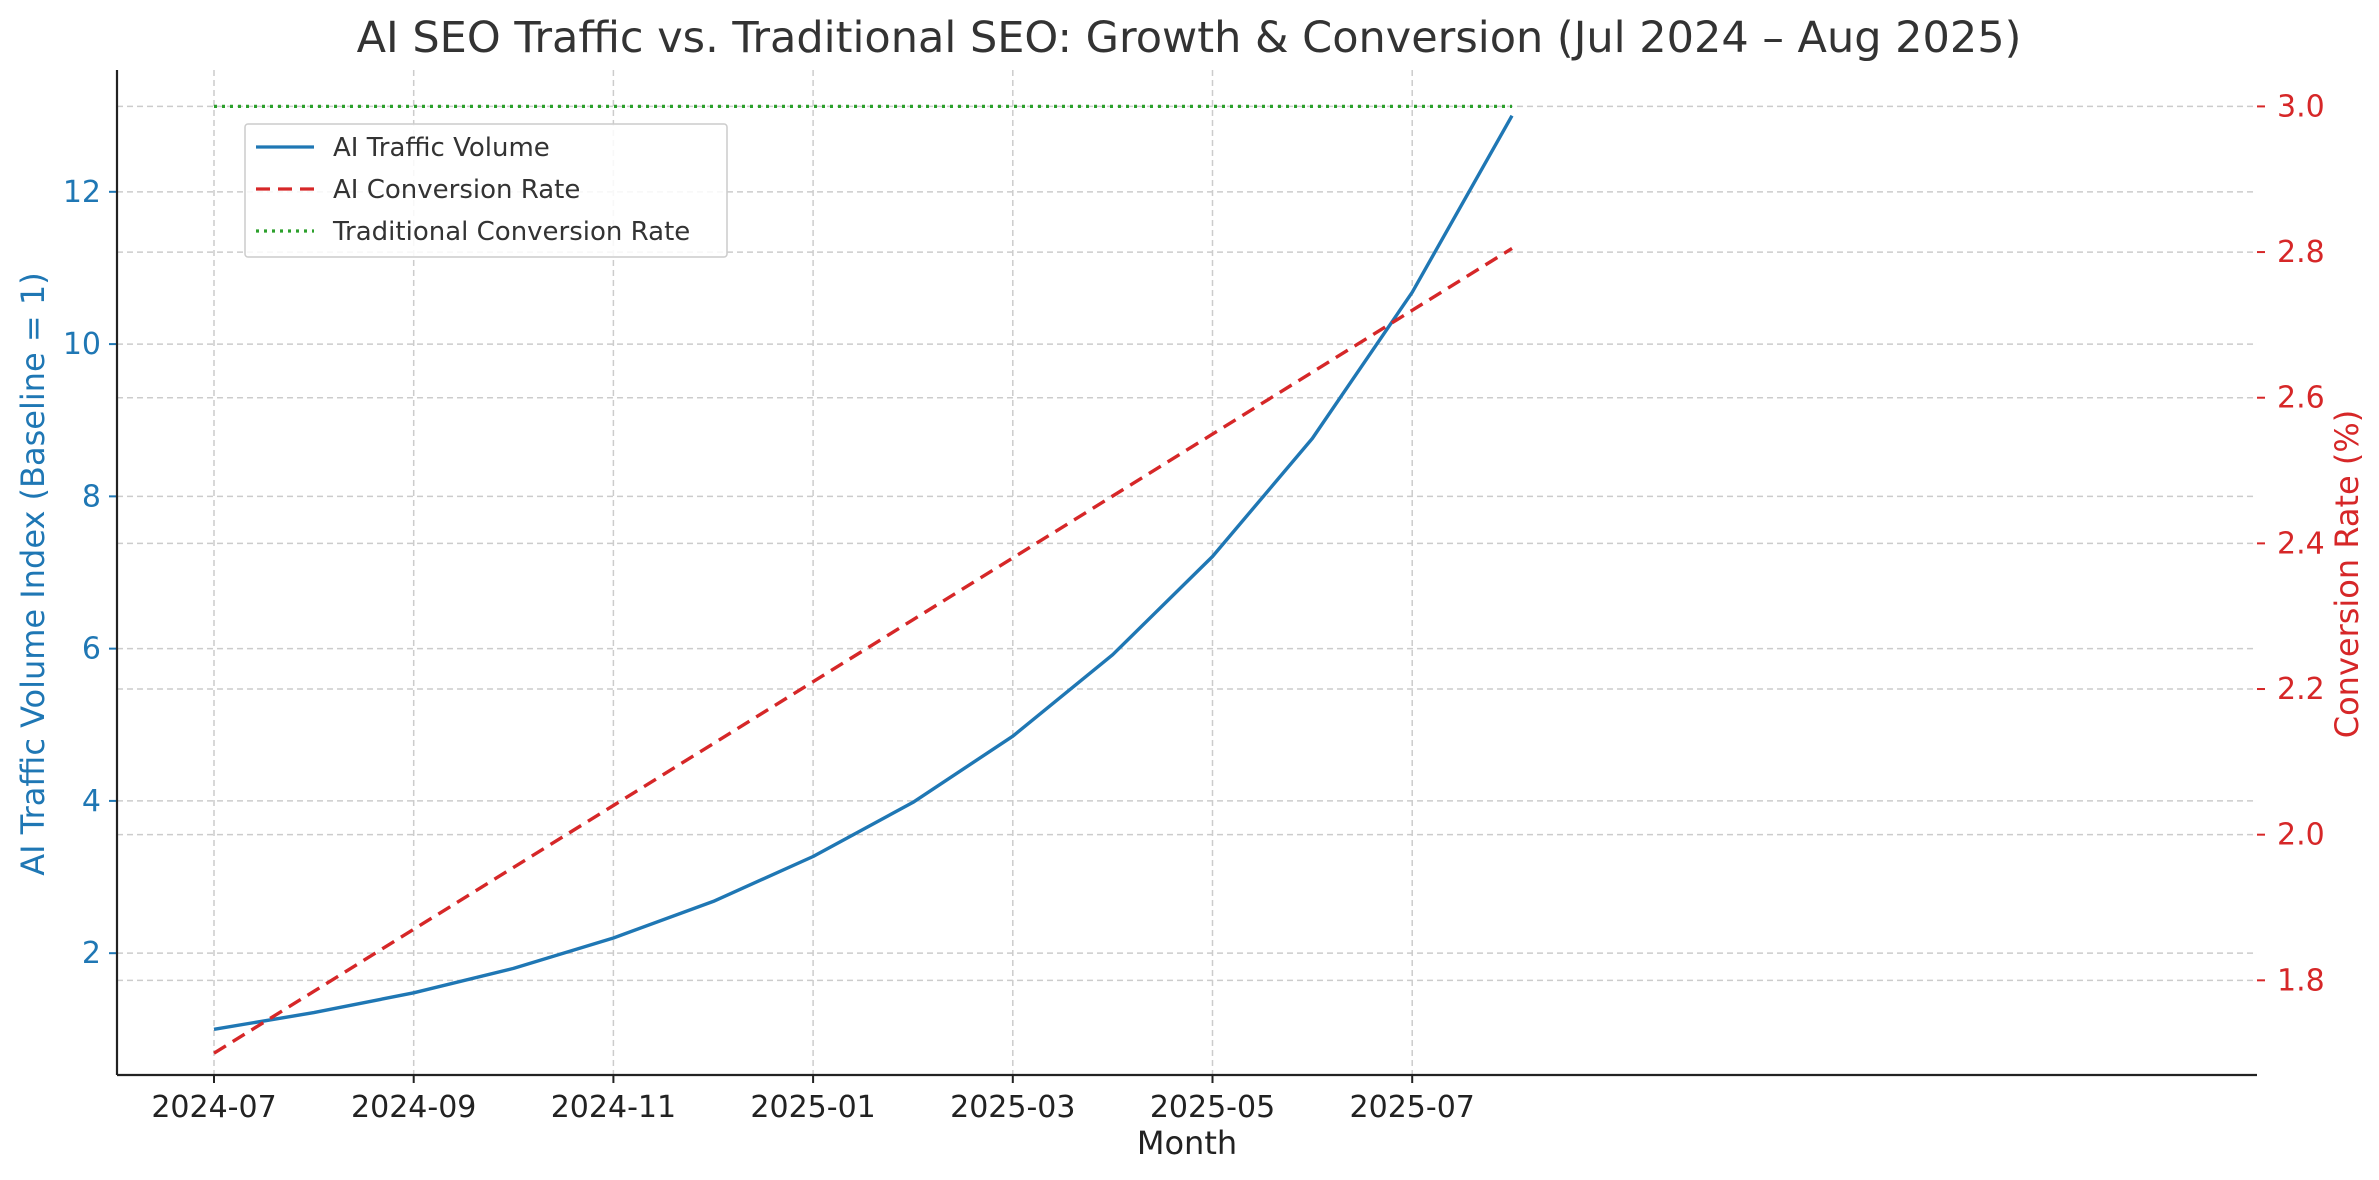 The height and width of the screenshot is (1180, 2379). What do you see at coordinates (91, 953) in the screenshot?
I see `y-left-tick-label: 2` at bounding box center [91, 953].